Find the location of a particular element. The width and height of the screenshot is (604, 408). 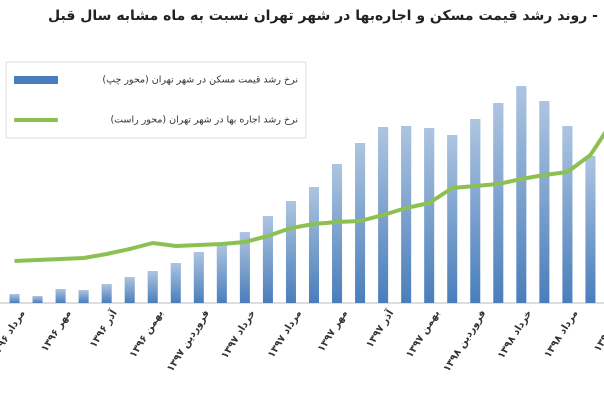

x-tick-label: فروردین ۱۳۹۷ is located at coordinates (188, 341).